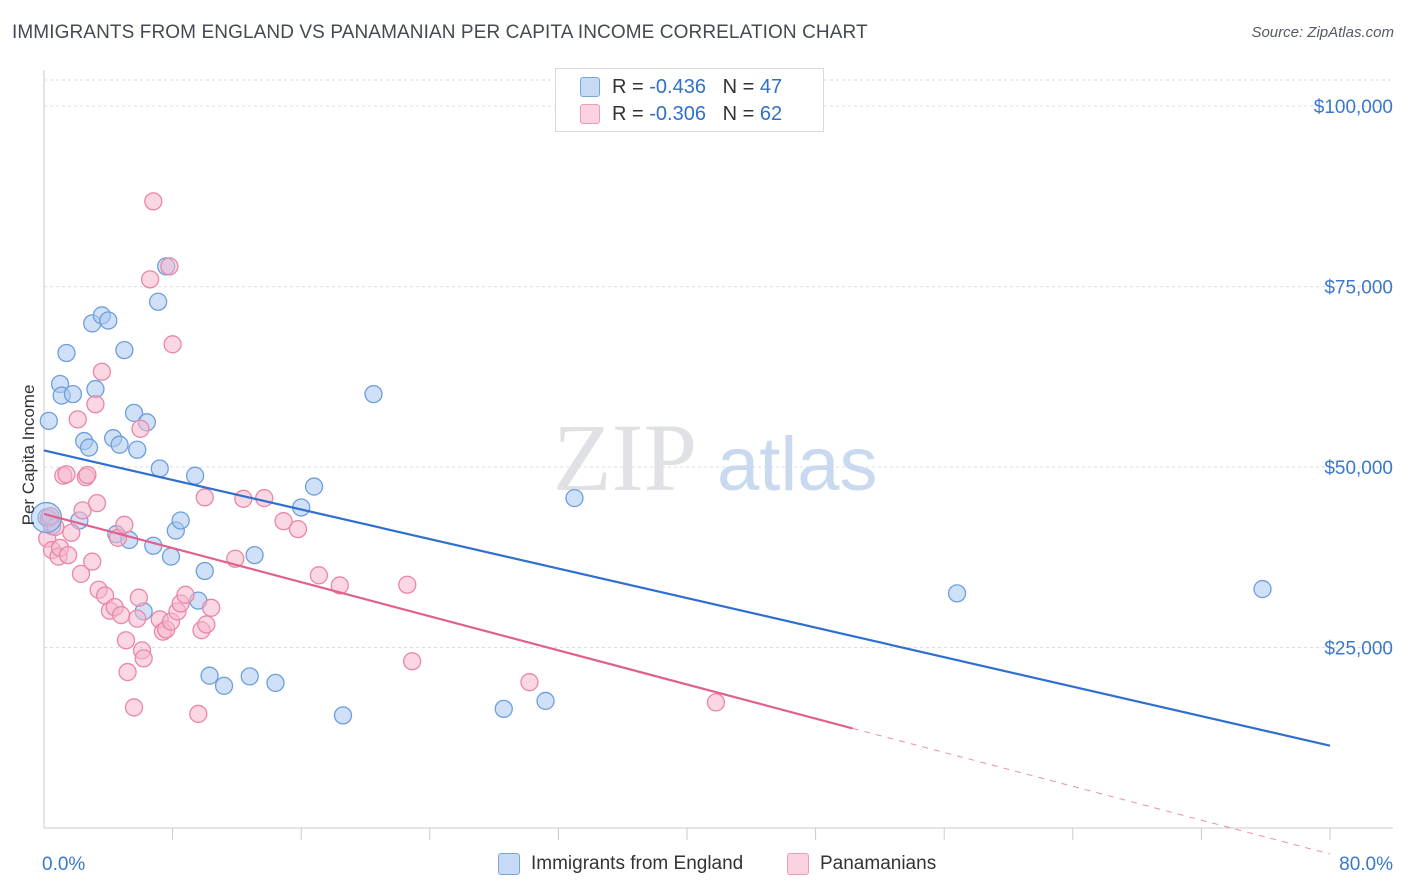 The height and width of the screenshot is (892, 1406). What do you see at coordinates (448, 621) in the screenshot?
I see `panamanian-trend-line` at bounding box center [448, 621].